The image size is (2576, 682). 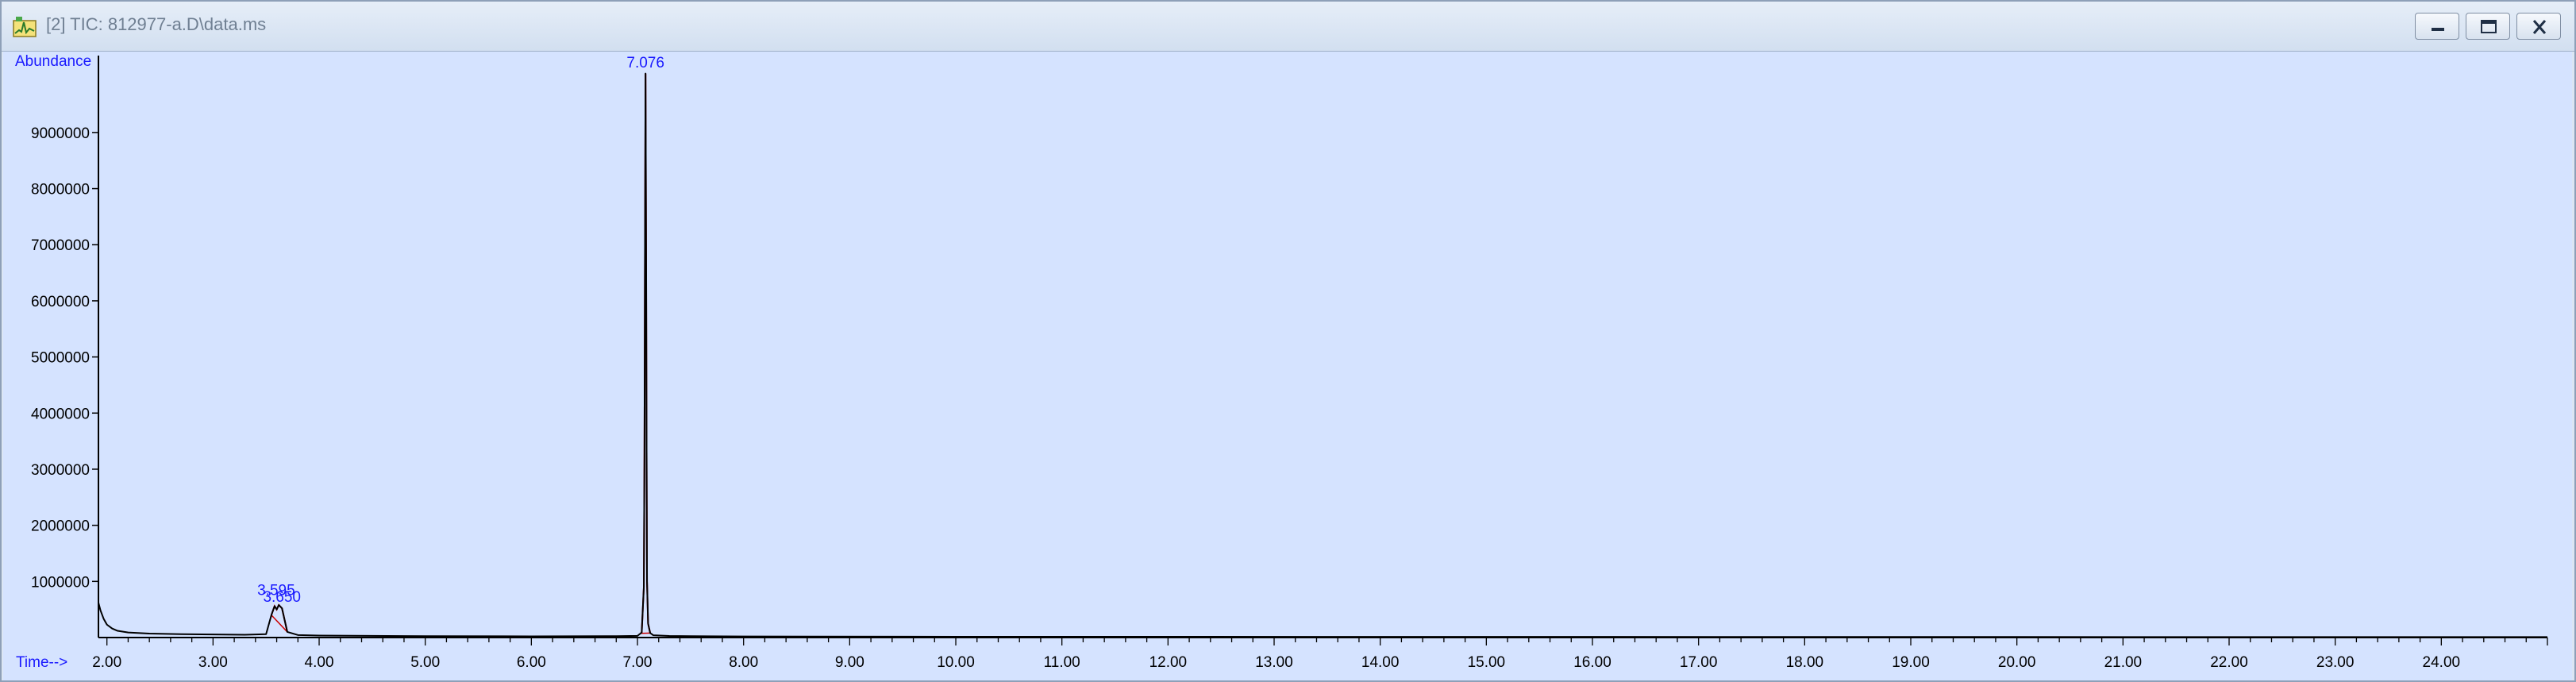 What do you see at coordinates (2229, 662) in the screenshot?
I see `x-tick-label: 22.00` at bounding box center [2229, 662].